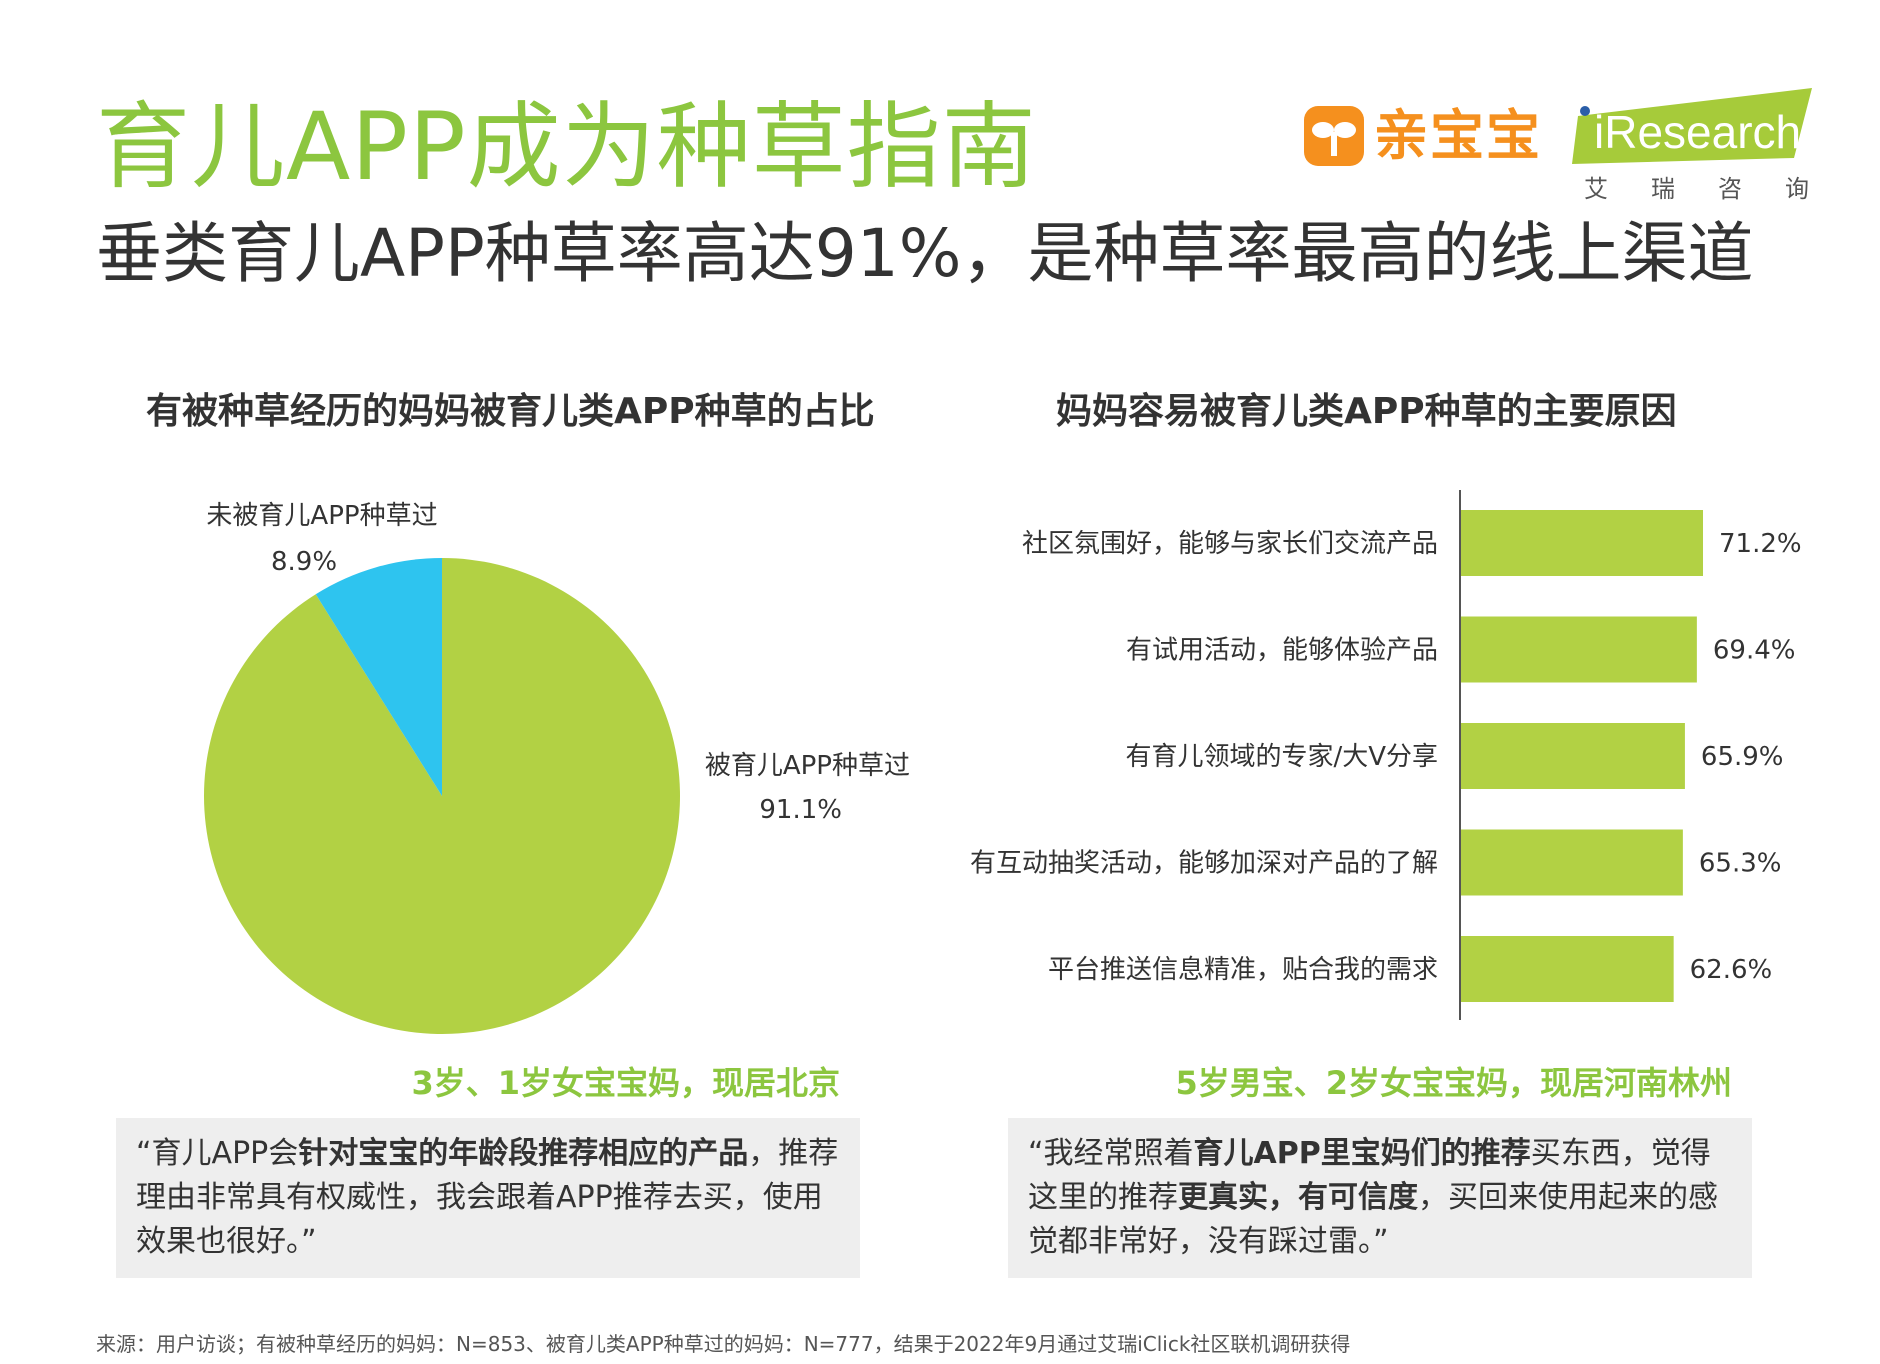 Image resolution: width=1880 pixels, height=1364 pixels. I want to click on iresearch-logo-shape, so click(1692, 126).